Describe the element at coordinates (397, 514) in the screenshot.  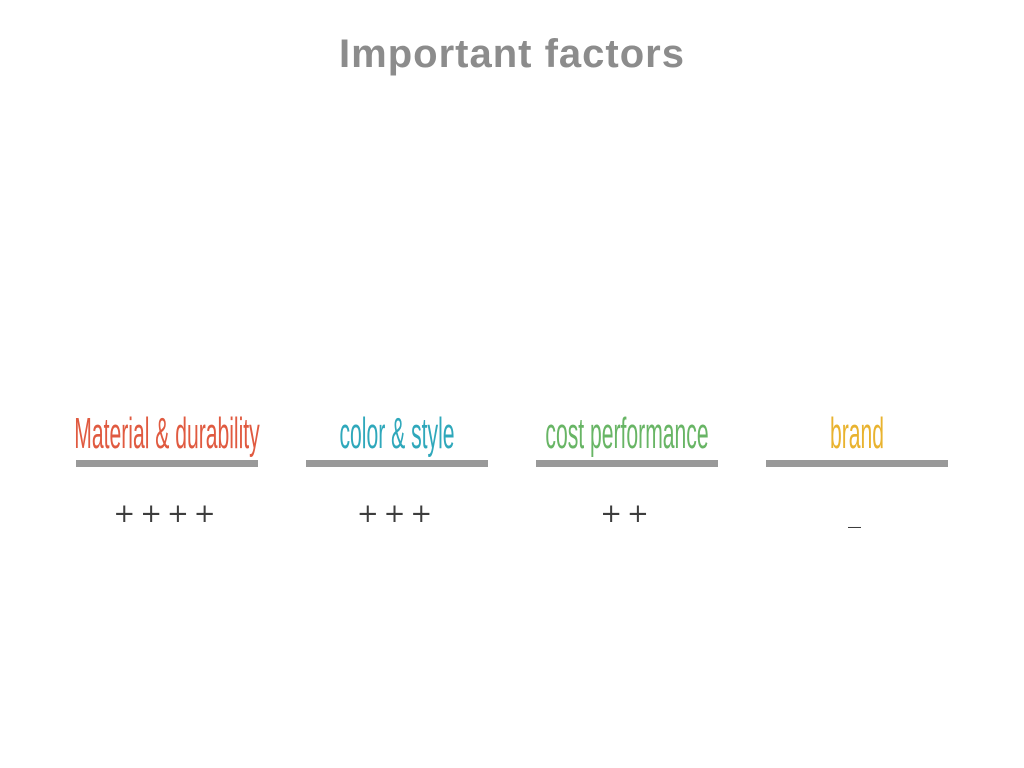
I see `factor-rating: +++` at that location.